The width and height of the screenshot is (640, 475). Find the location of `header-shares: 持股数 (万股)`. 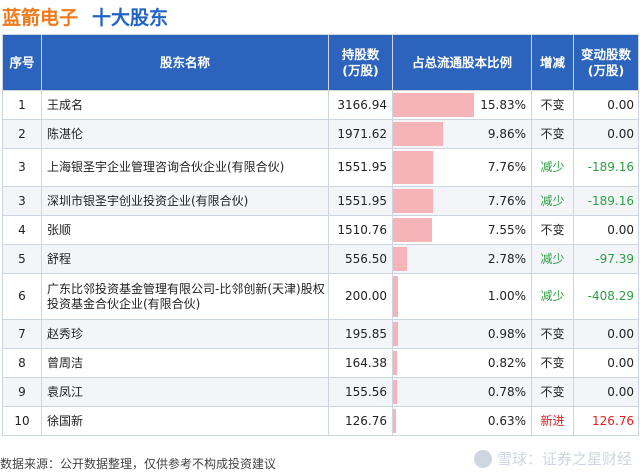

header-shares: 持股数 (万股) is located at coordinates (360, 62).